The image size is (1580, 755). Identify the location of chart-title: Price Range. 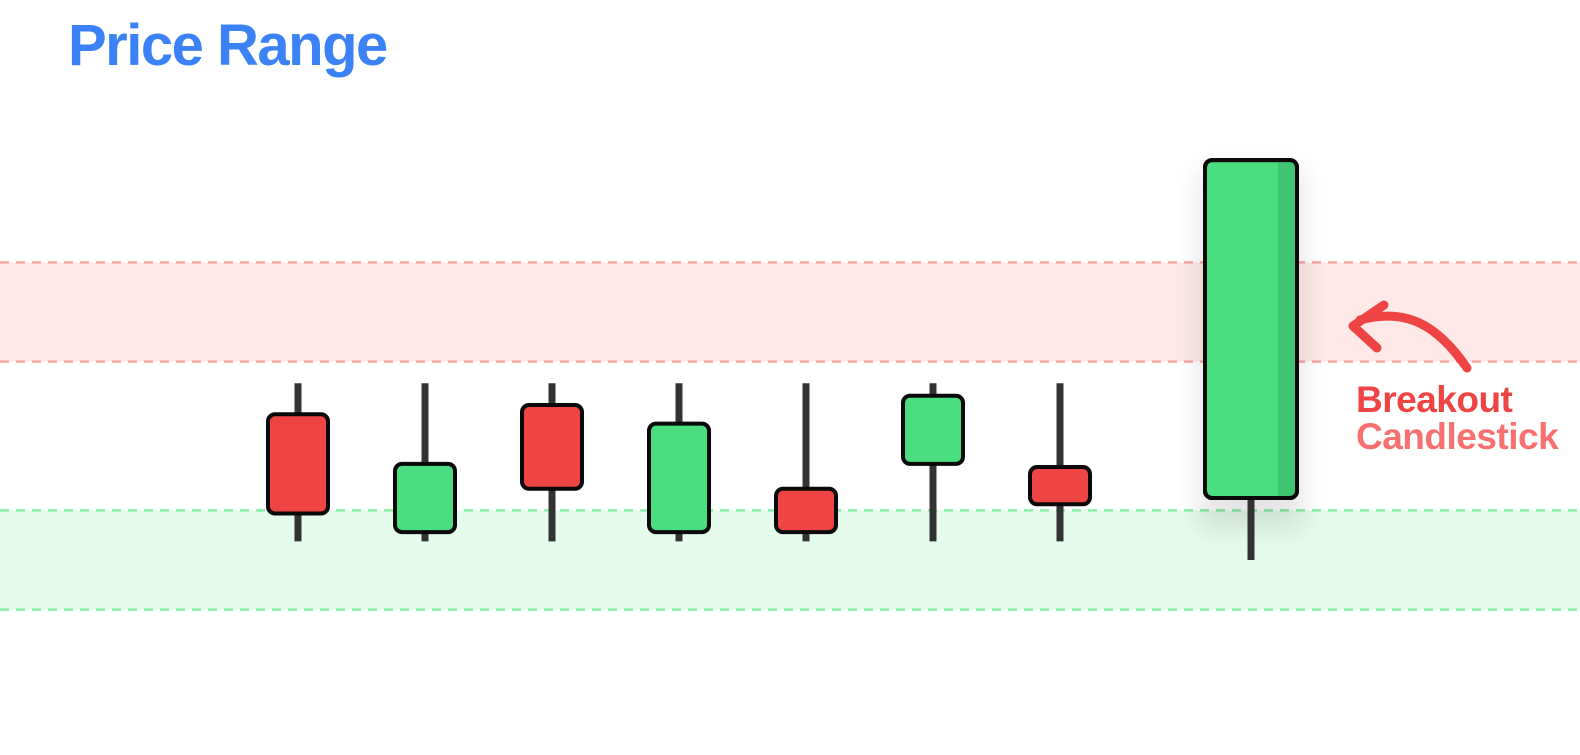
(228, 45).